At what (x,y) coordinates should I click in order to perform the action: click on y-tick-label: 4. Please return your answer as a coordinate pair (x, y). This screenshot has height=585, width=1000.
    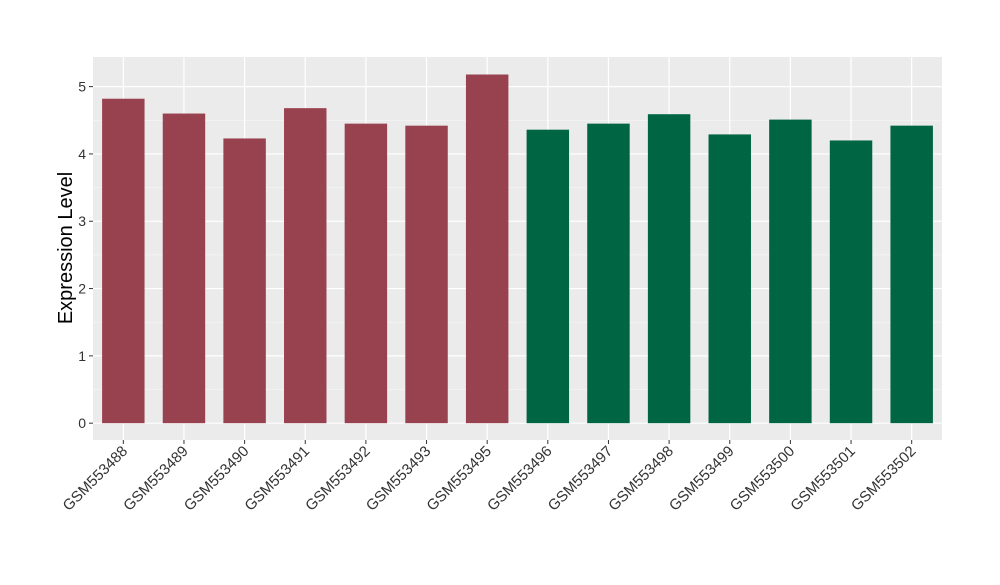
    Looking at the image, I should click on (82, 154).